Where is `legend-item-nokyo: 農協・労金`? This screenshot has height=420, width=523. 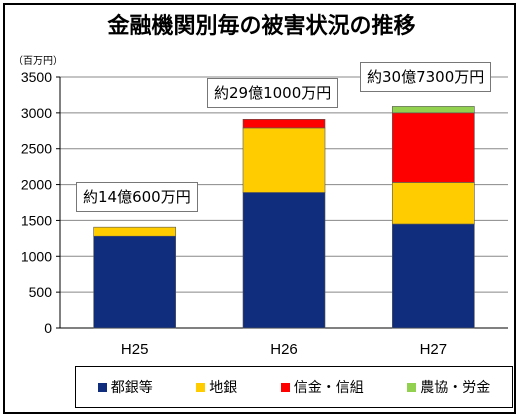 legend-item-nokyo: 農協・労金 is located at coordinates (448, 387).